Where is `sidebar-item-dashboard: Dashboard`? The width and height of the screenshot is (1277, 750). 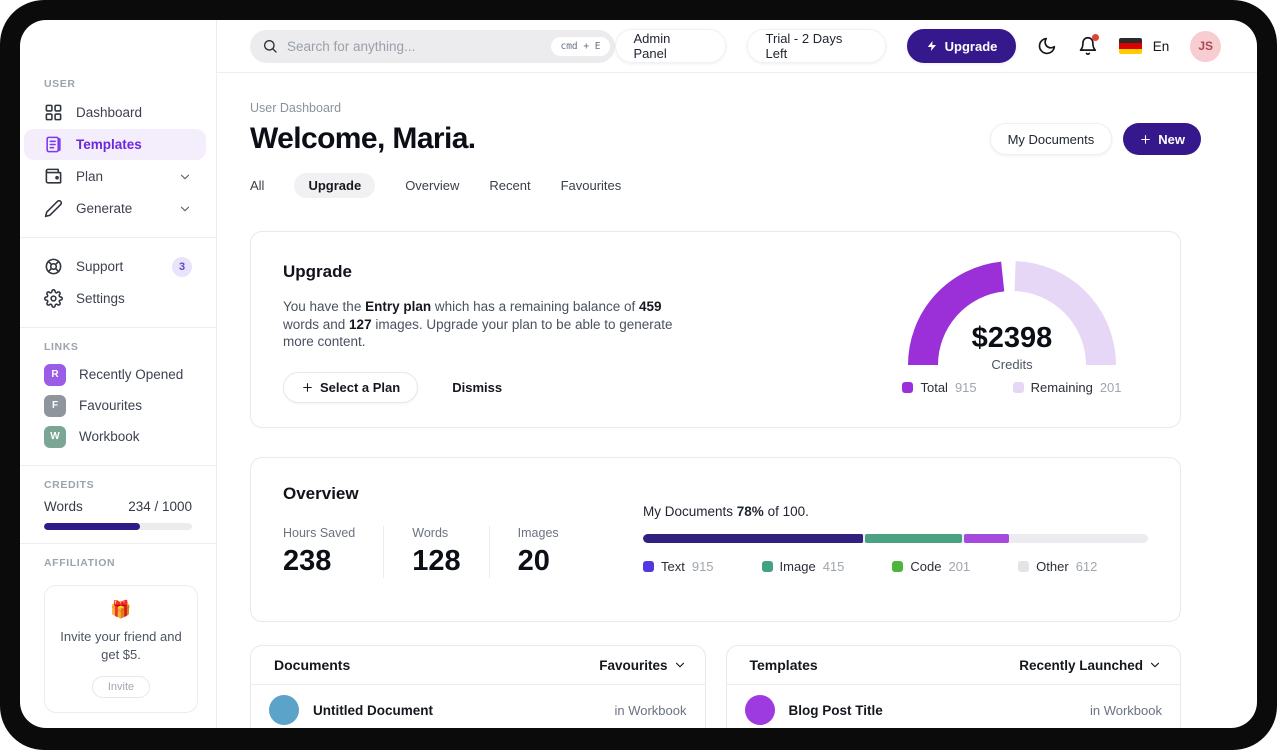 sidebar-item-dashboard: Dashboard is located at coordinates (115, 112).